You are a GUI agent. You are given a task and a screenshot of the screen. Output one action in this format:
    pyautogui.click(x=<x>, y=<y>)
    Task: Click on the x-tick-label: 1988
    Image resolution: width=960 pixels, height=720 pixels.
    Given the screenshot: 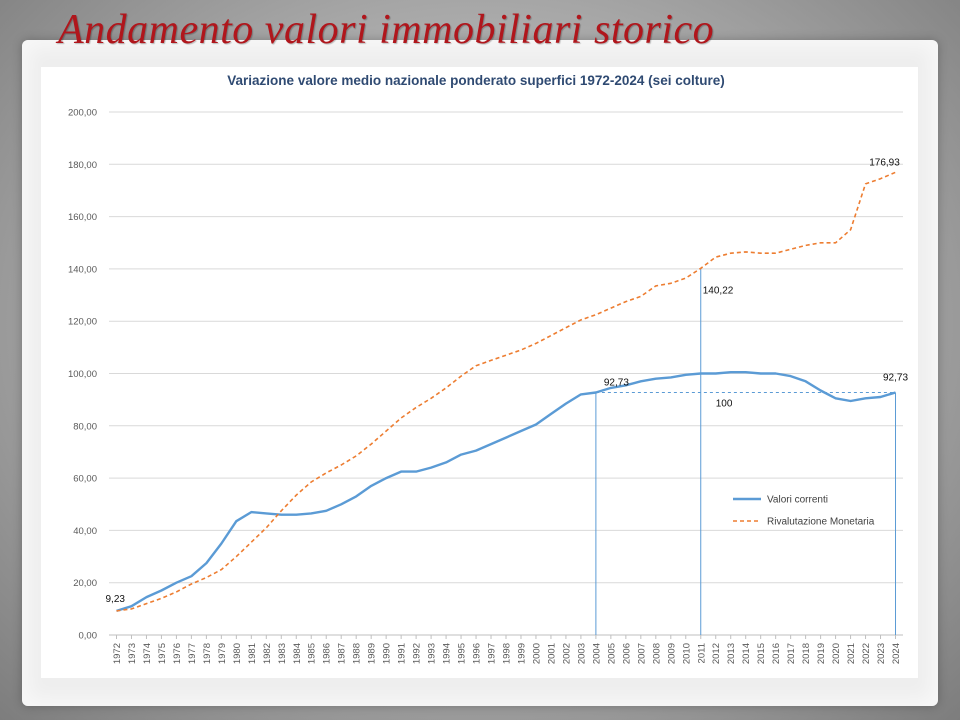 What is the action you would take?
    pyautogui.click(x=357, y=653)
    